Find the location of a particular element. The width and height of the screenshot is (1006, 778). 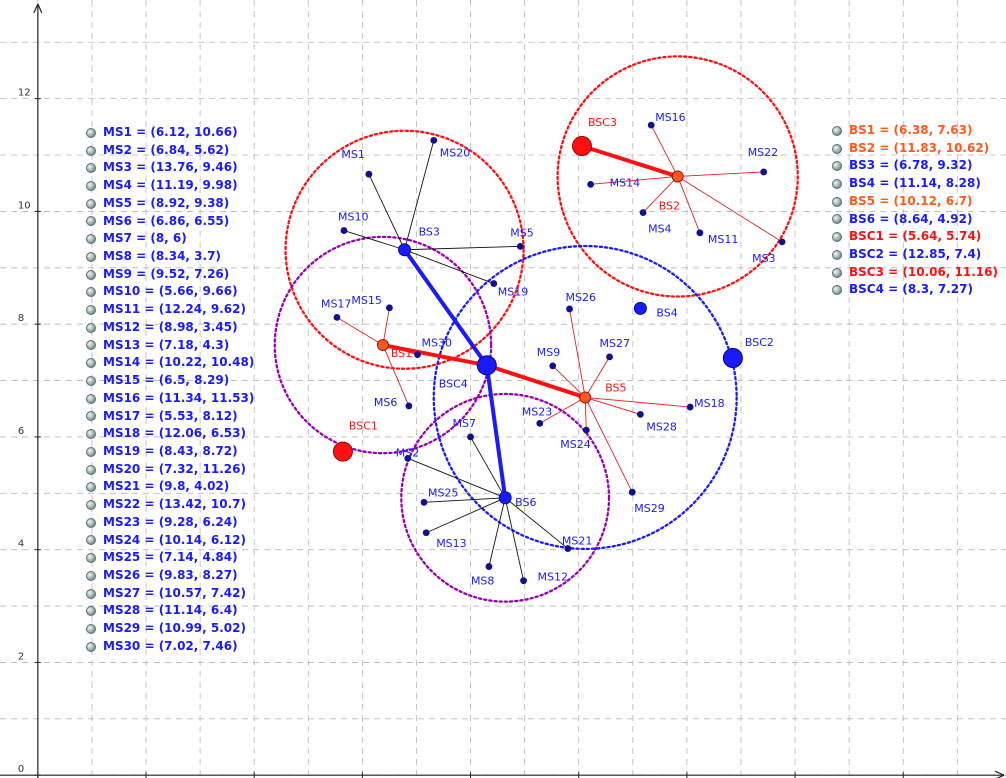

legend-entry-ms28: MS28 = (11.14, 6.4) is located at coordinates (170, 611).